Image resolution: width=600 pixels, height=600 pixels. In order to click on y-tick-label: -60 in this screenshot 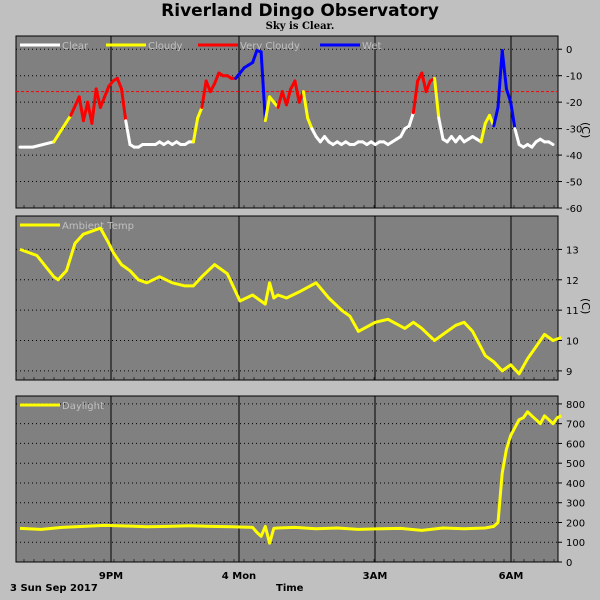, I will do `click(574, 209)`.